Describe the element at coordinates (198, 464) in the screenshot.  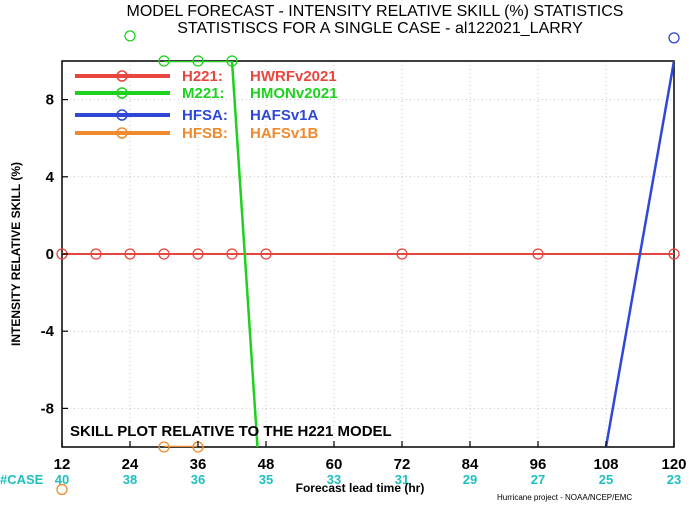
I see `x-tick-label: 36` at that location.